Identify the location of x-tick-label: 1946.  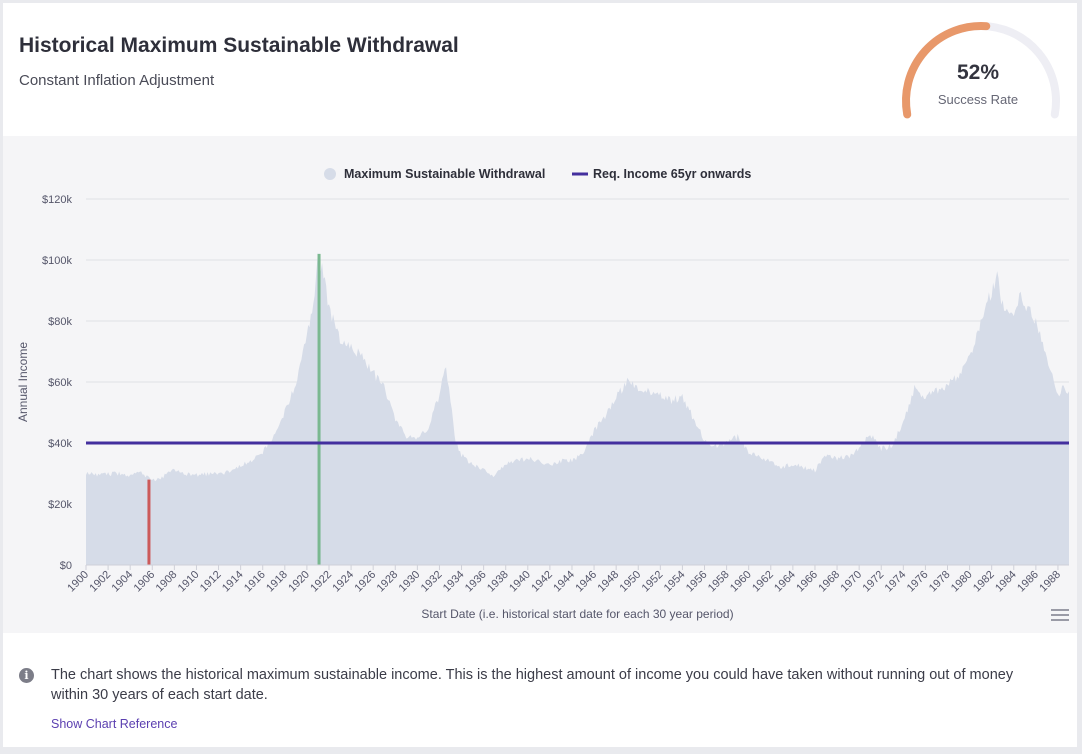
(586, 582).